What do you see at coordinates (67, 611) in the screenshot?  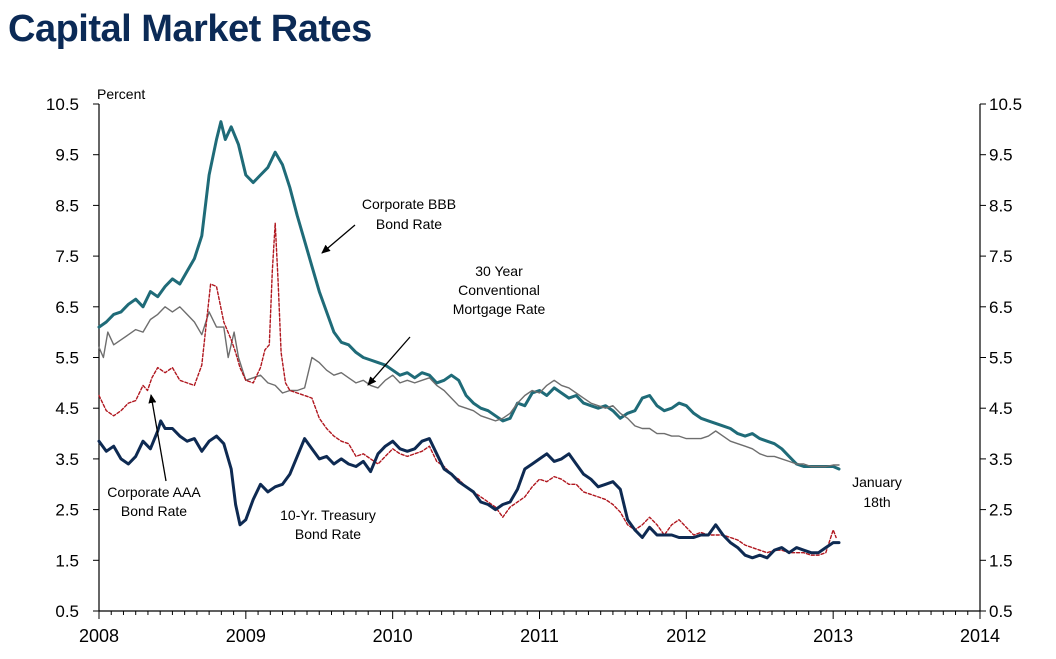 I see `y-tick-label-left: 0.5` at bounding box center [67, 611].